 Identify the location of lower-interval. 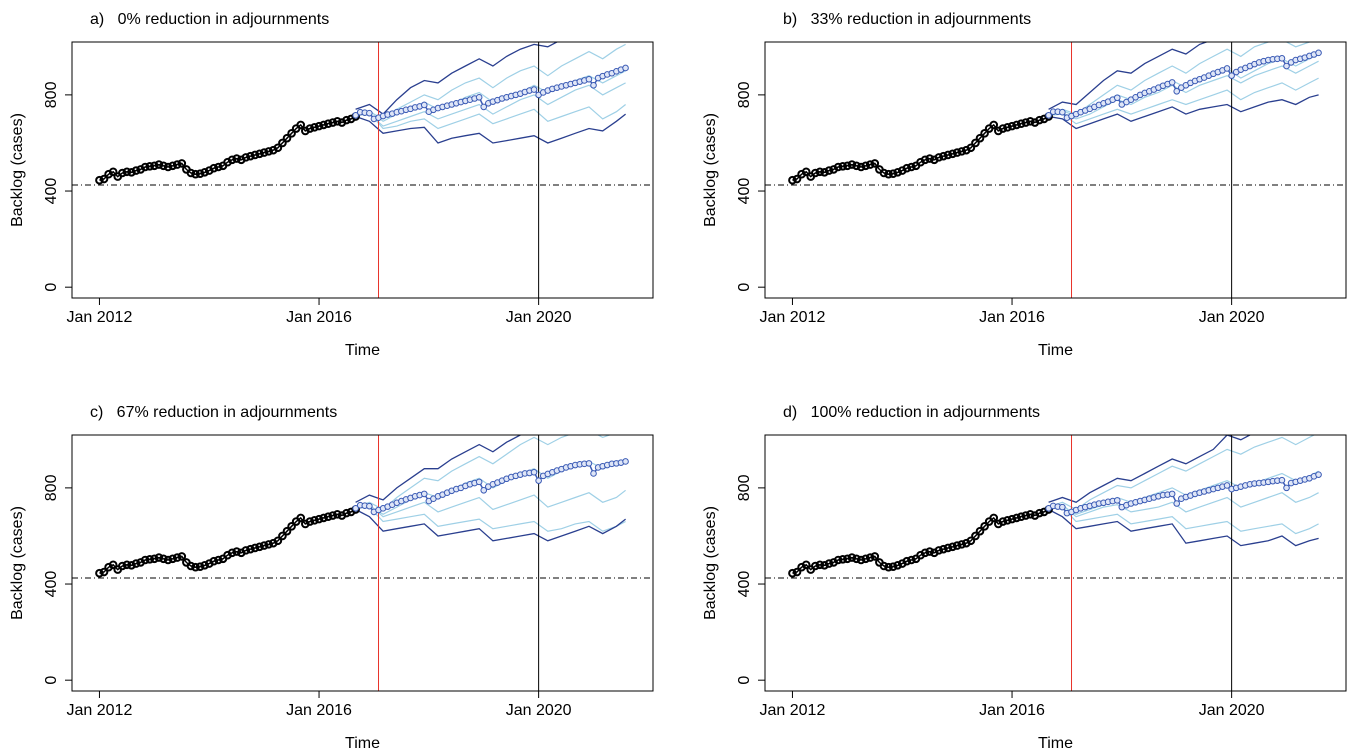
(491, 525).